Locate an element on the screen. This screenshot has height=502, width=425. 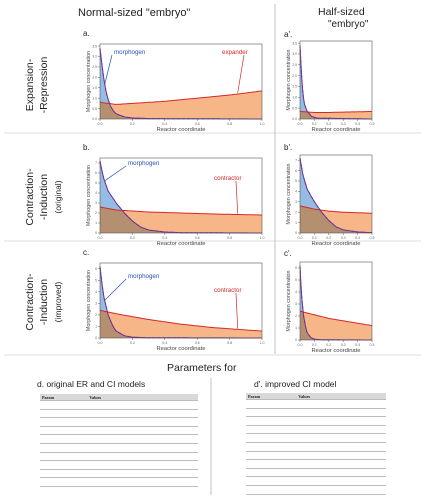
y-tick-label-4: 4 is located at coordinates (296, 192).